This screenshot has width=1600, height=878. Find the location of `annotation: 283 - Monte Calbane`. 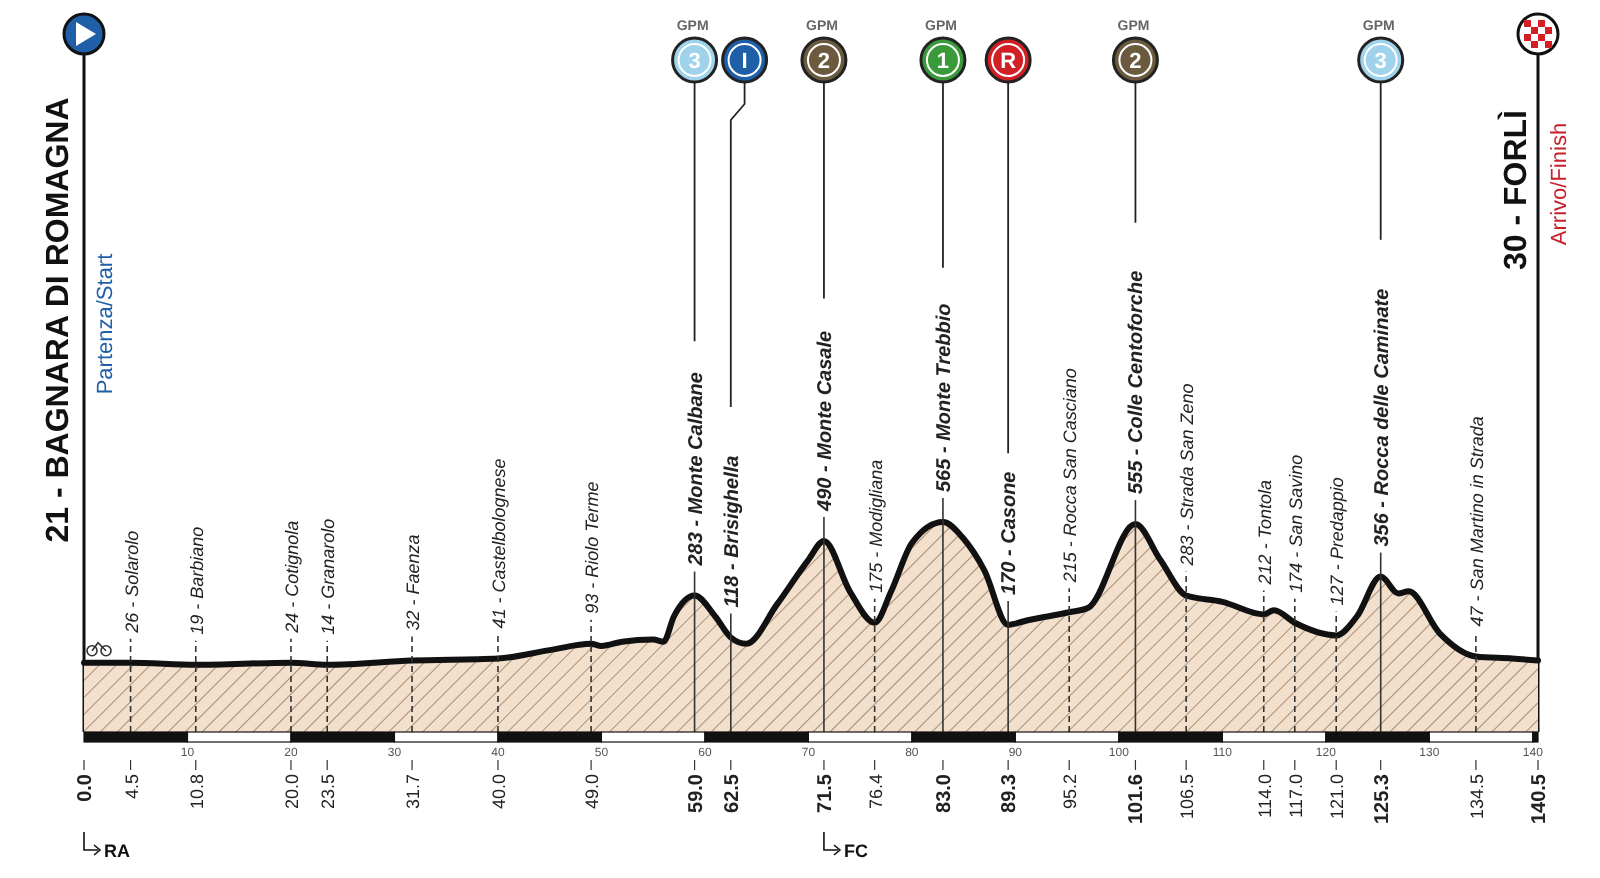

annotation: 283 - Monte Calbane is located at coordinates (696, 469).